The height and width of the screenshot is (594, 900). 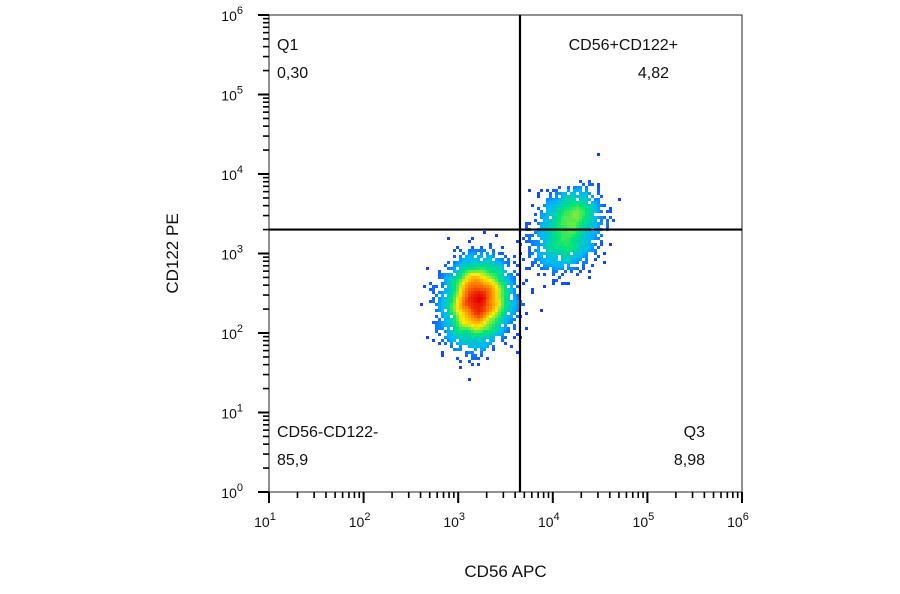 I want to click on quadrant-value: 0,30, so click(x=292, y=73).